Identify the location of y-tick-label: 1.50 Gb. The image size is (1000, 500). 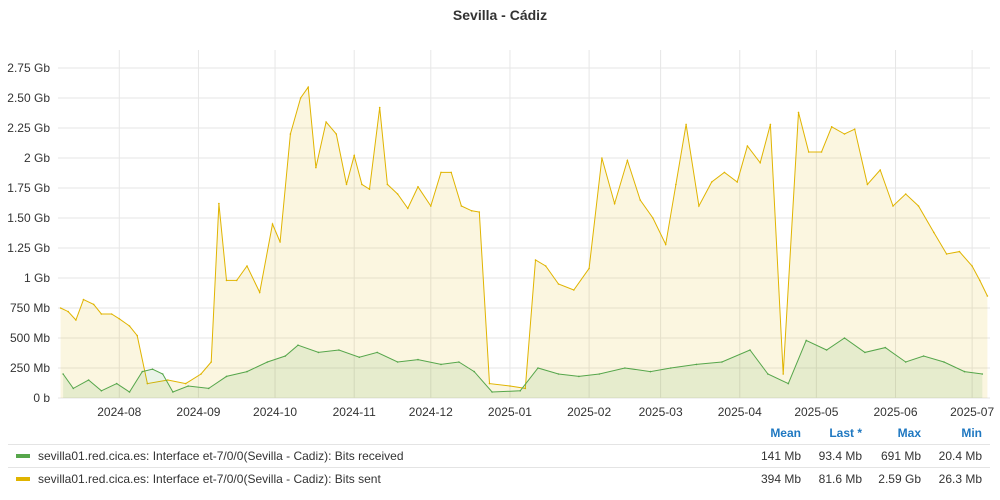
(28, 218).